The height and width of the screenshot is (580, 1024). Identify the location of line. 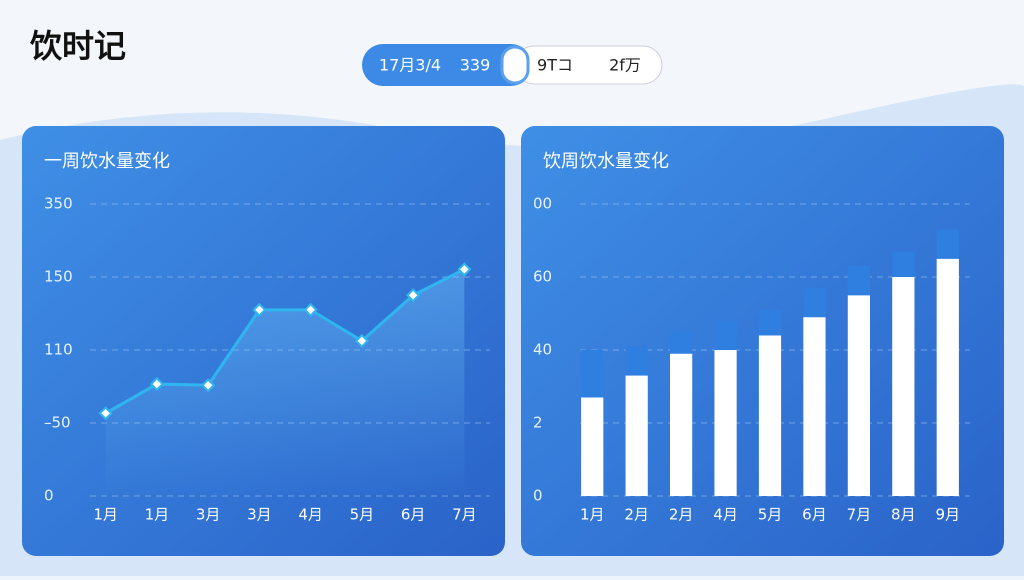
(285, 341).